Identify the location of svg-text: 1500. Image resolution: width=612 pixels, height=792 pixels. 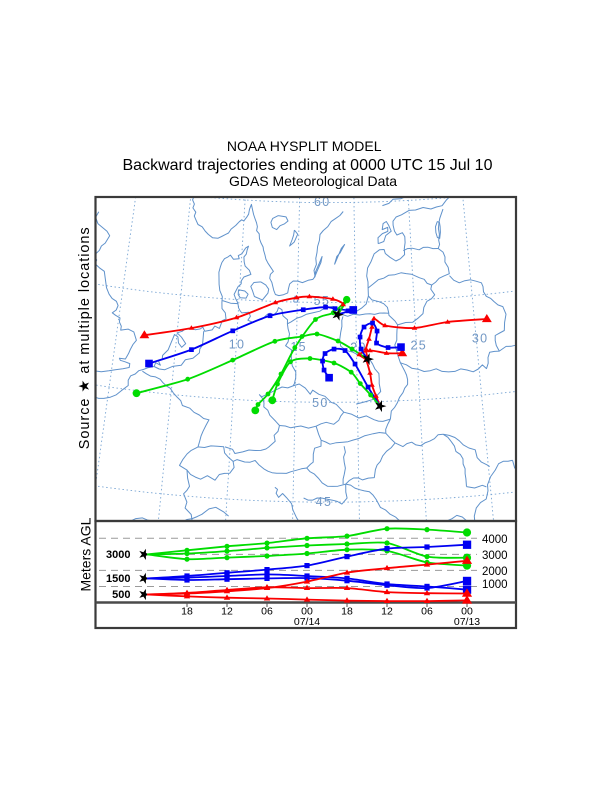
(118, 579).